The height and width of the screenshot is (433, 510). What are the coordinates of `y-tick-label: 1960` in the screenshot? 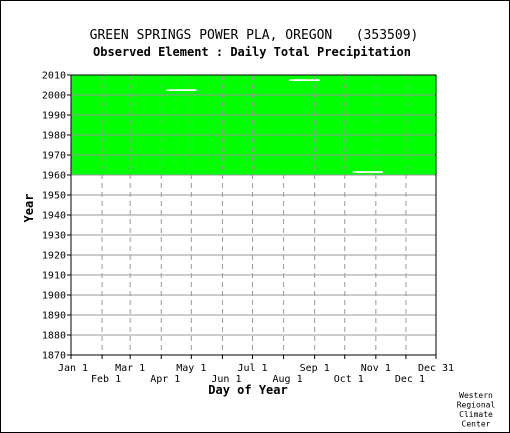 It's located at (54, 176).